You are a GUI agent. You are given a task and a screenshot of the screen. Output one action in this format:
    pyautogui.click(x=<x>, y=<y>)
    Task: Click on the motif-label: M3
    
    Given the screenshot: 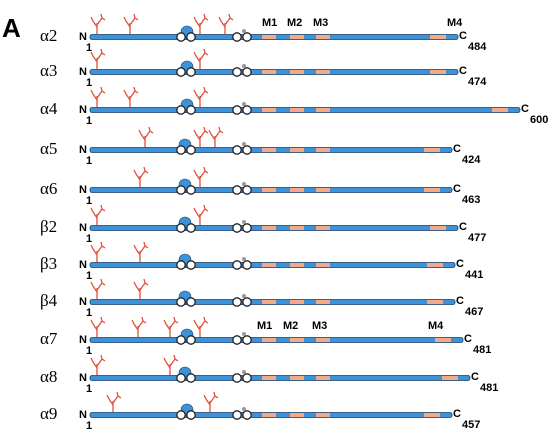 What is the action you would take?
    pyautogui.click(x=319, y=326)
    